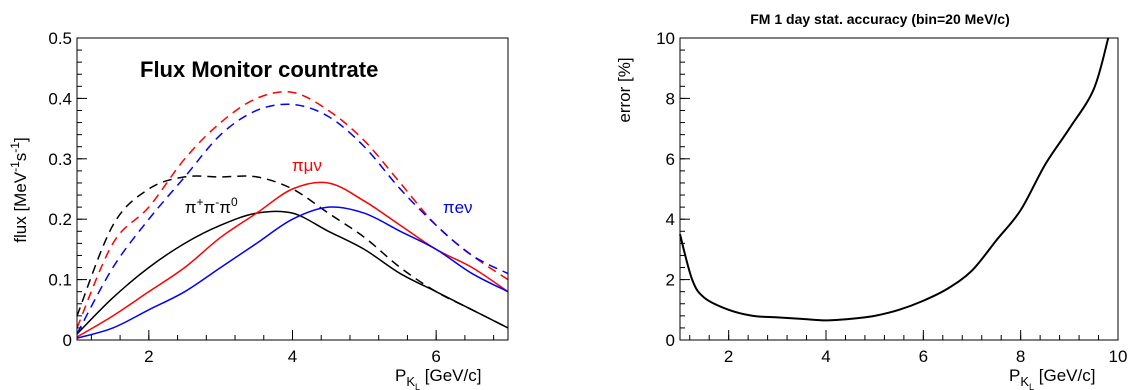  What do you see at coordinates (60, 159) in the screenshot?
I see `left-y-tick-label: 0.3` at bounding box center [60, 159].